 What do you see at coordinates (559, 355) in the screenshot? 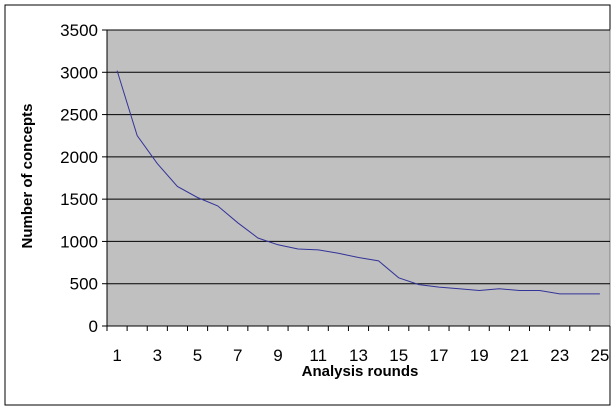
I see `x-tick-label: 23` at bounding box center [559, 355].